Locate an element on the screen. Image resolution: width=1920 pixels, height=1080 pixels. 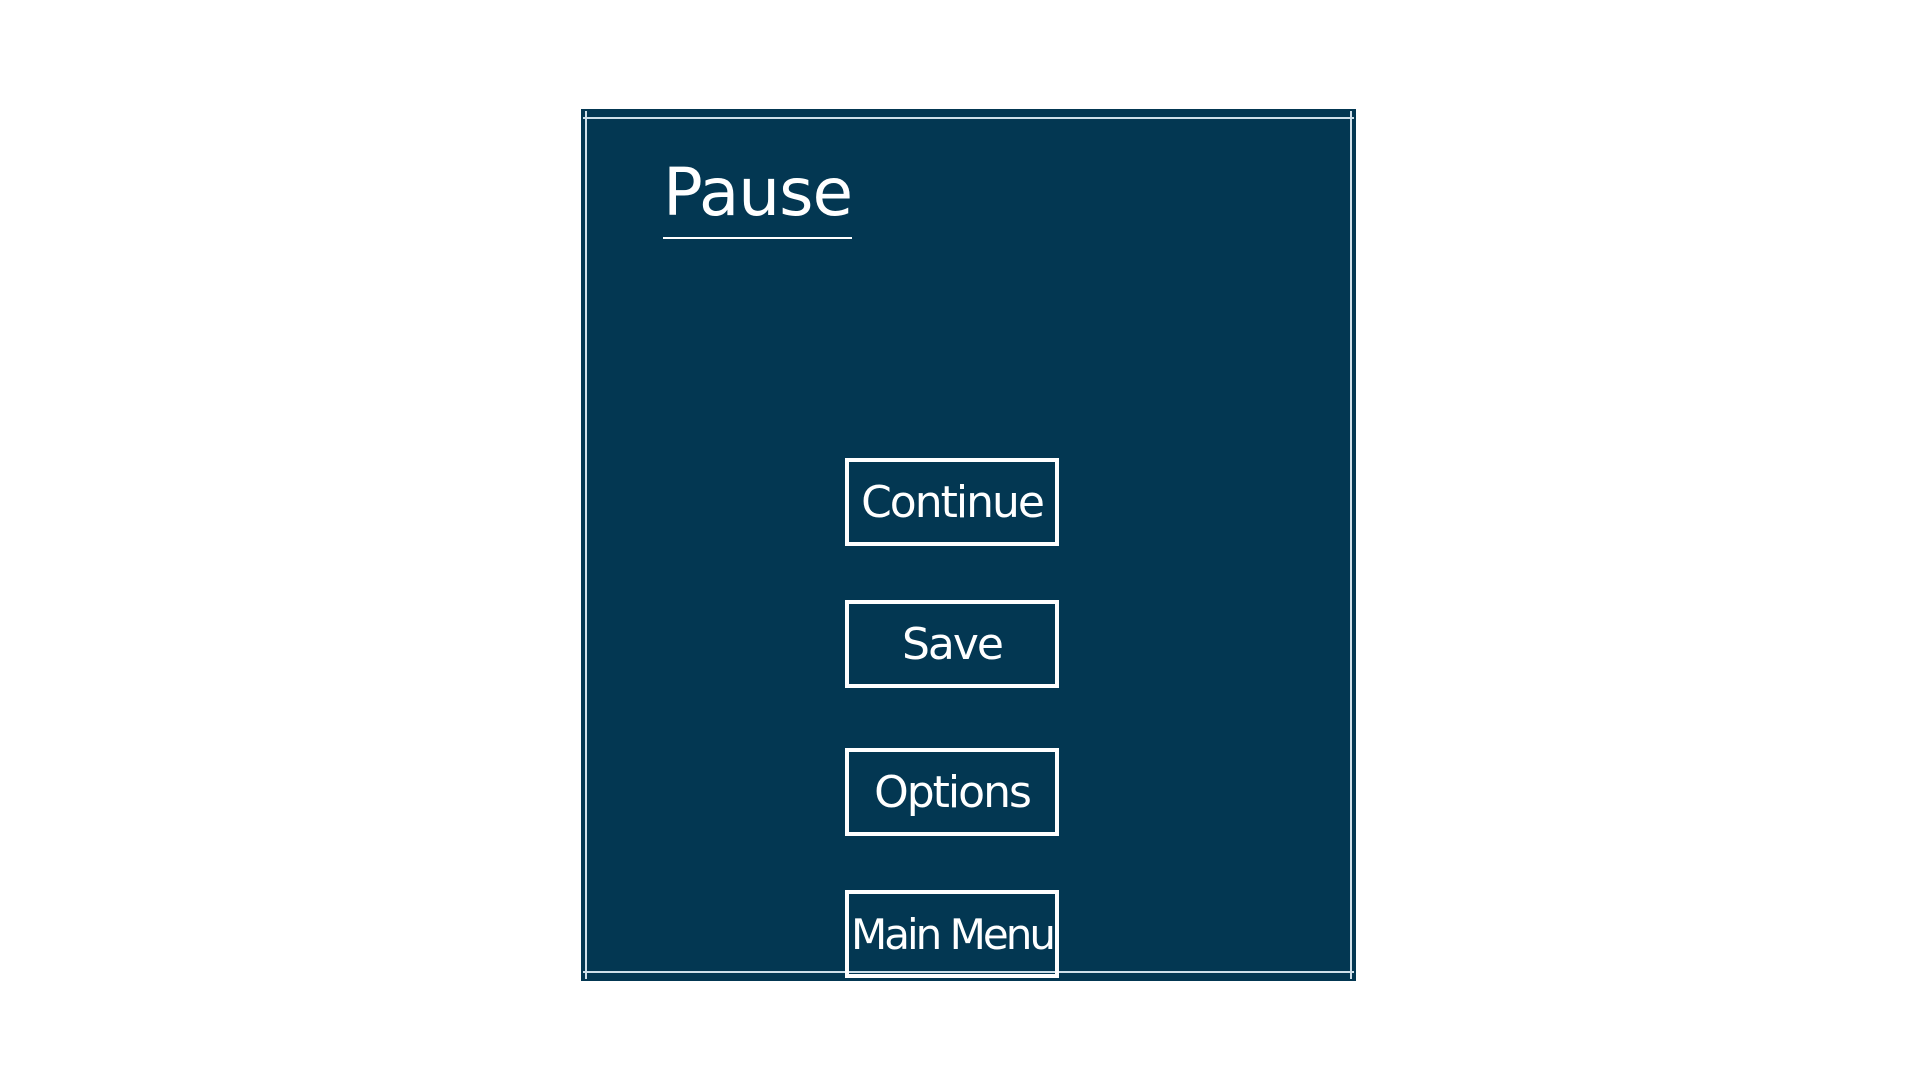
save-button: Save is located at coordinates (952, 644).